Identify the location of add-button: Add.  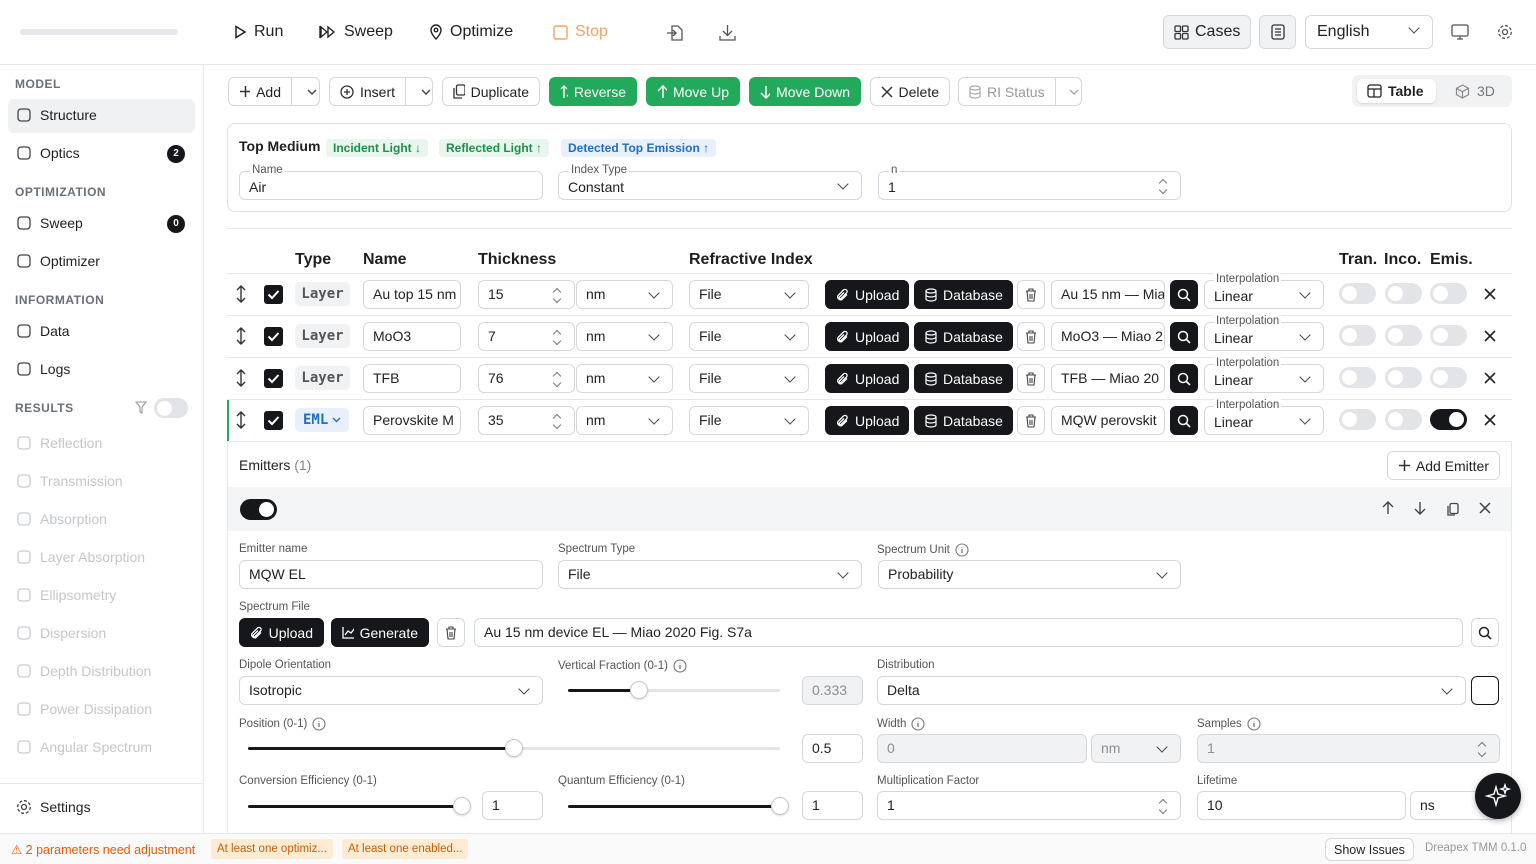
(274, 91).